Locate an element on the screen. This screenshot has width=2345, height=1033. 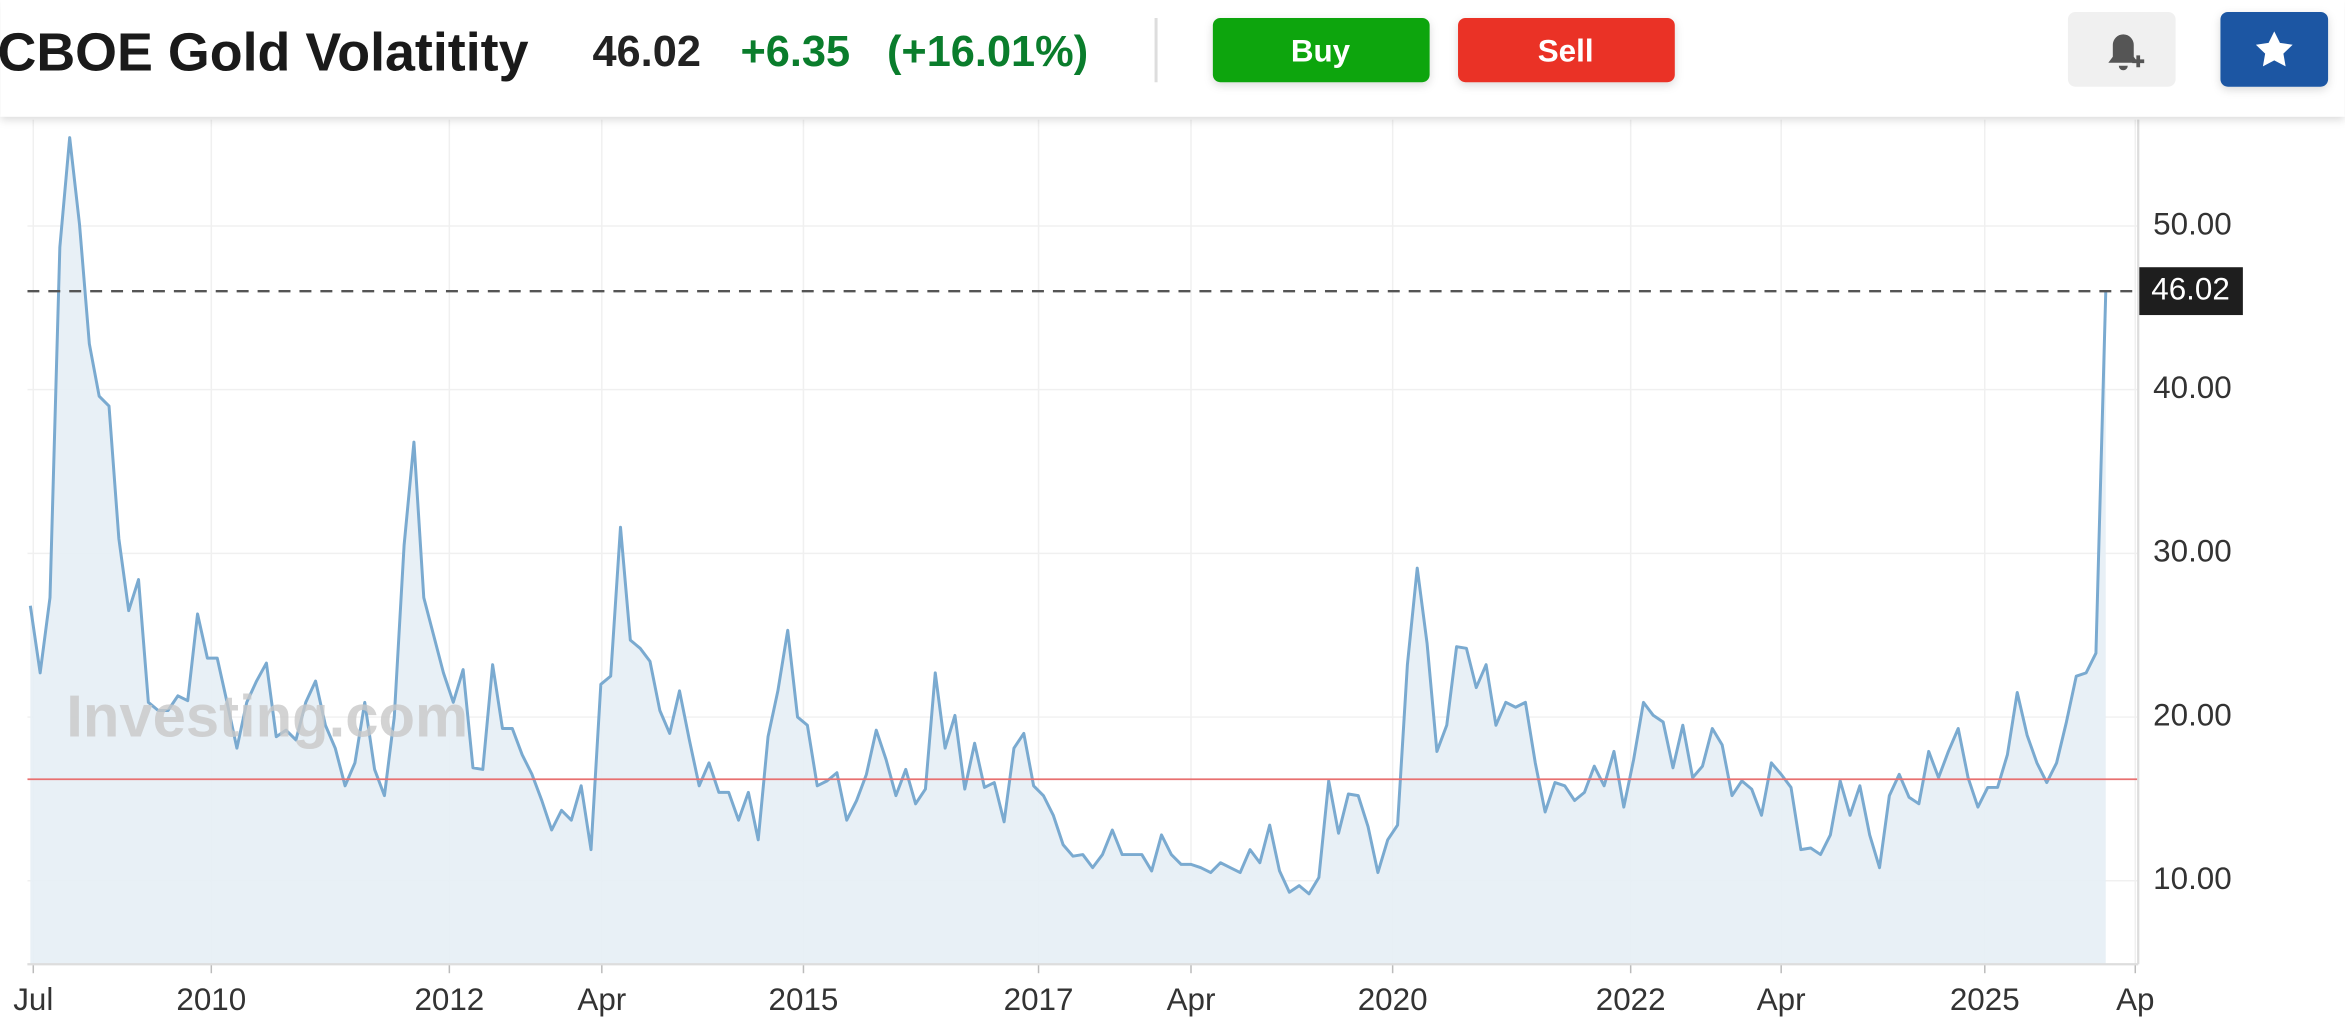
alert-button is located at coordinates (2121, 49).